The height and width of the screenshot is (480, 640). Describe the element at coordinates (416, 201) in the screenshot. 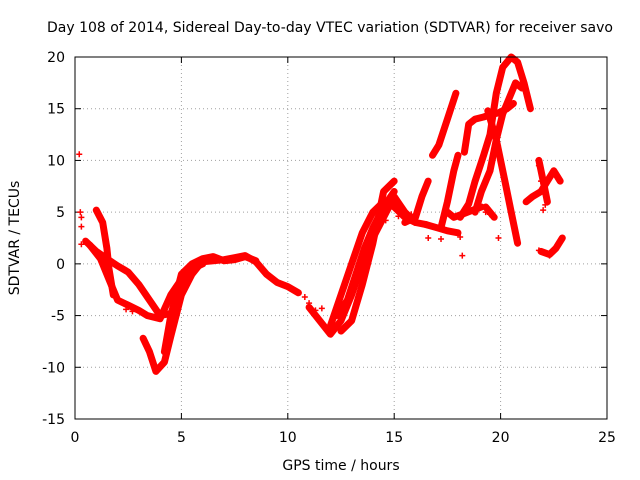

I see `series-track-j` at that location.